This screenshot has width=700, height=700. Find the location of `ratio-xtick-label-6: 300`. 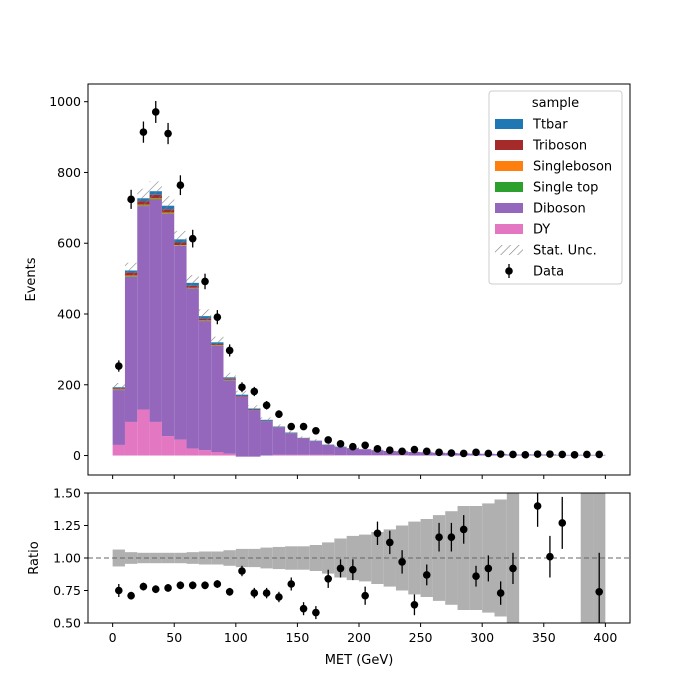

ratio-xtick-label-6: 300 is located at coordinates (482, 637).